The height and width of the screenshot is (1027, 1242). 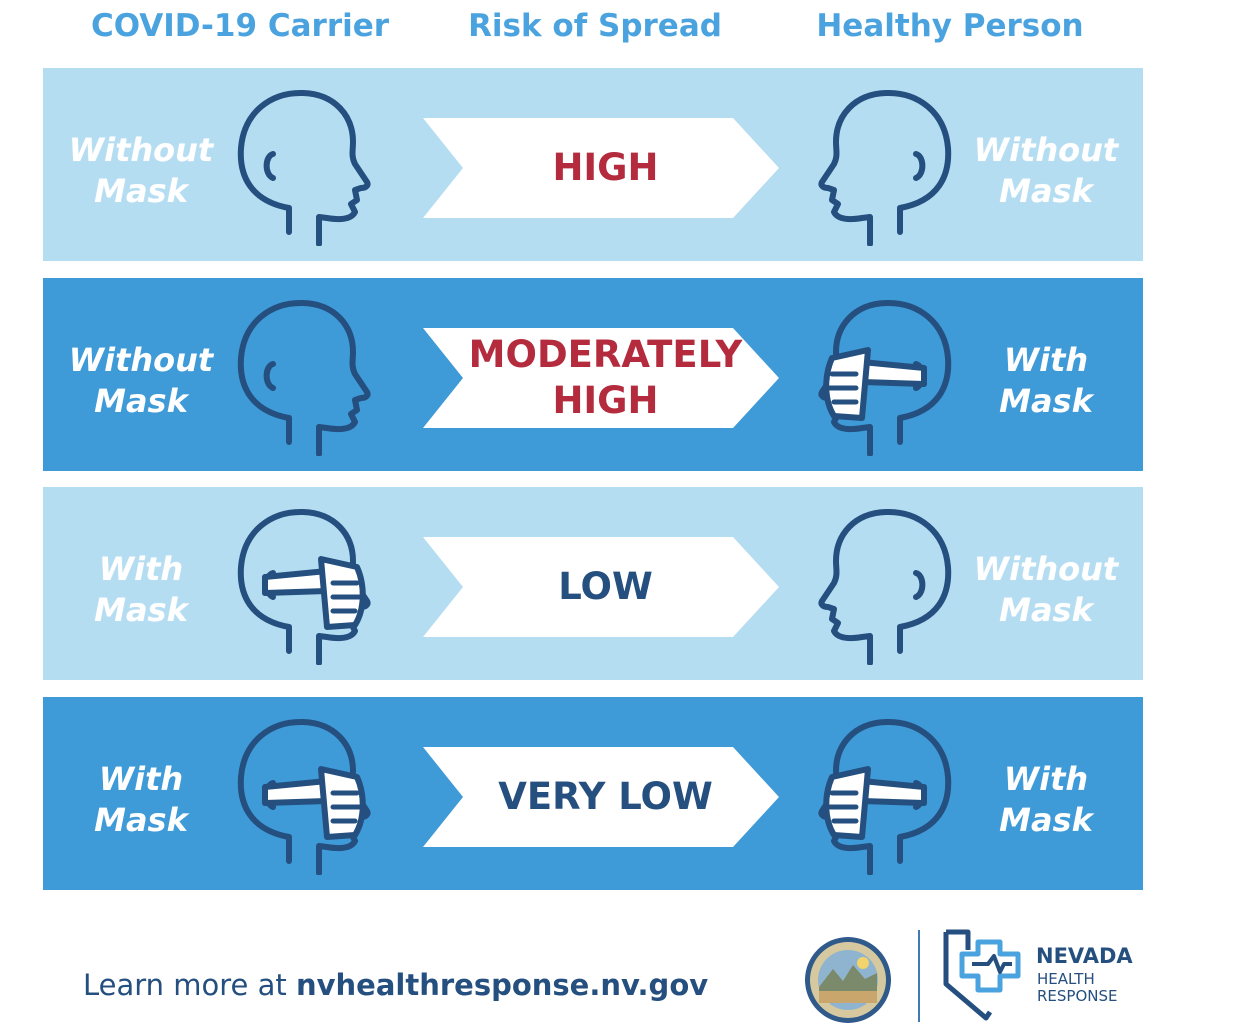 What do you see at coordinates (595, 26) in the screenshot?
I see `risk-column-header: Risk of Spread` at bounding box center [595, 26].